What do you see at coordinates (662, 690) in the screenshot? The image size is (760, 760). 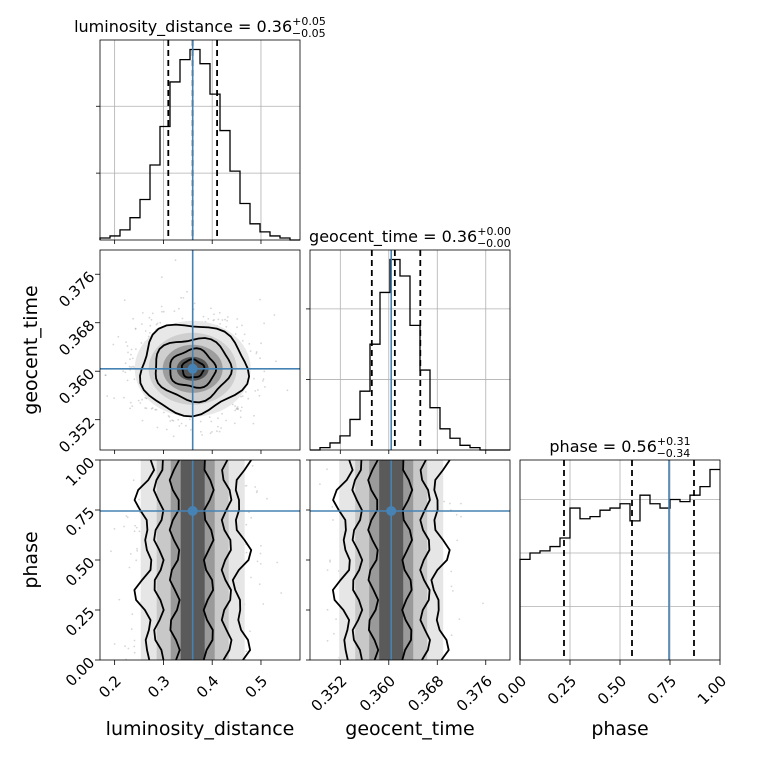 I see `x-tick-label-phase: 0.75` at bounding box center [662, 690].